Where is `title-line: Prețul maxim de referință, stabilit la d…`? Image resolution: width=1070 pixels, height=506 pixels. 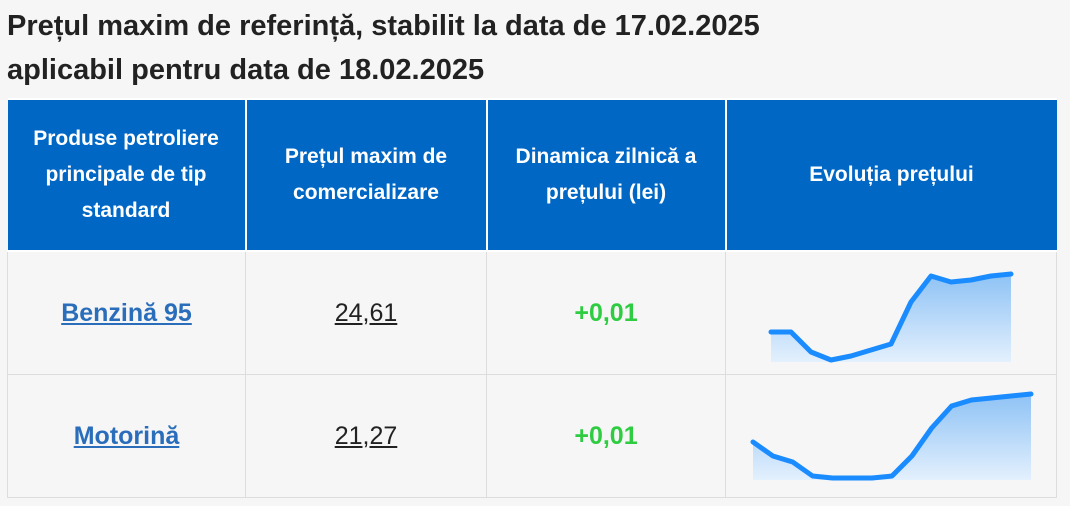 title-line: Prețul maxim de referință, stabilit la d… is located at coordinates (383, 26).